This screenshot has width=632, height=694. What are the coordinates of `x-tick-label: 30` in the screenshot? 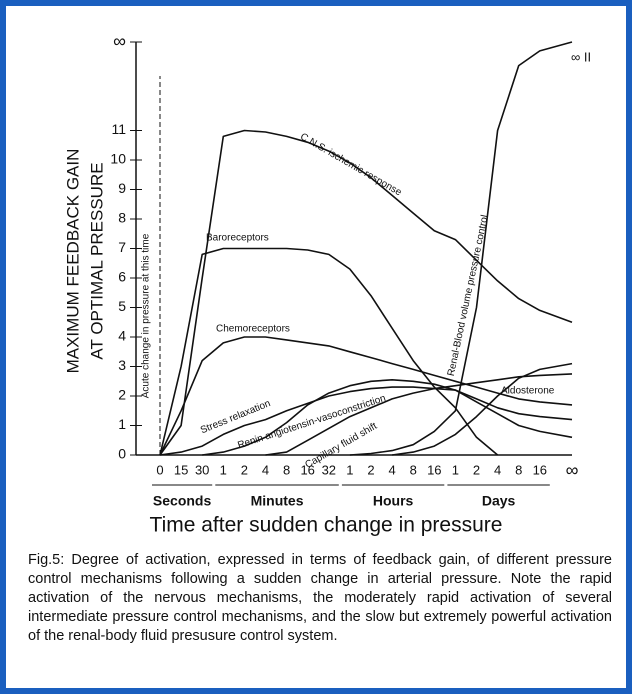 It's located at (202, 469).